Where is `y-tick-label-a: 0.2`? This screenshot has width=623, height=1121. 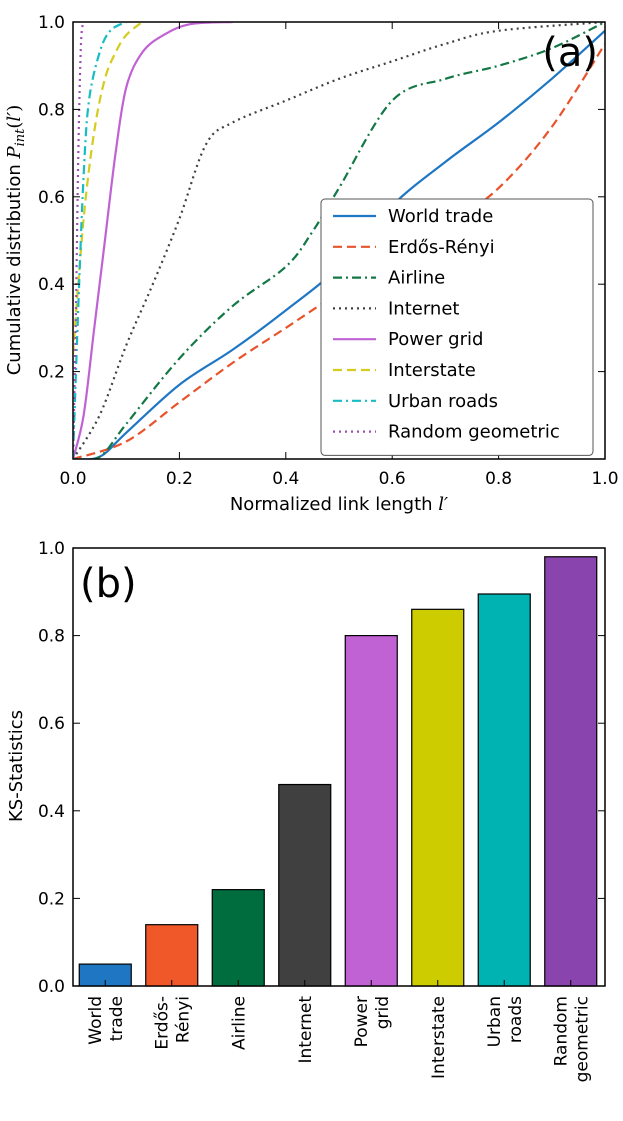 y-tick-label-a: 0.2 is located at coordinates (51, 373).